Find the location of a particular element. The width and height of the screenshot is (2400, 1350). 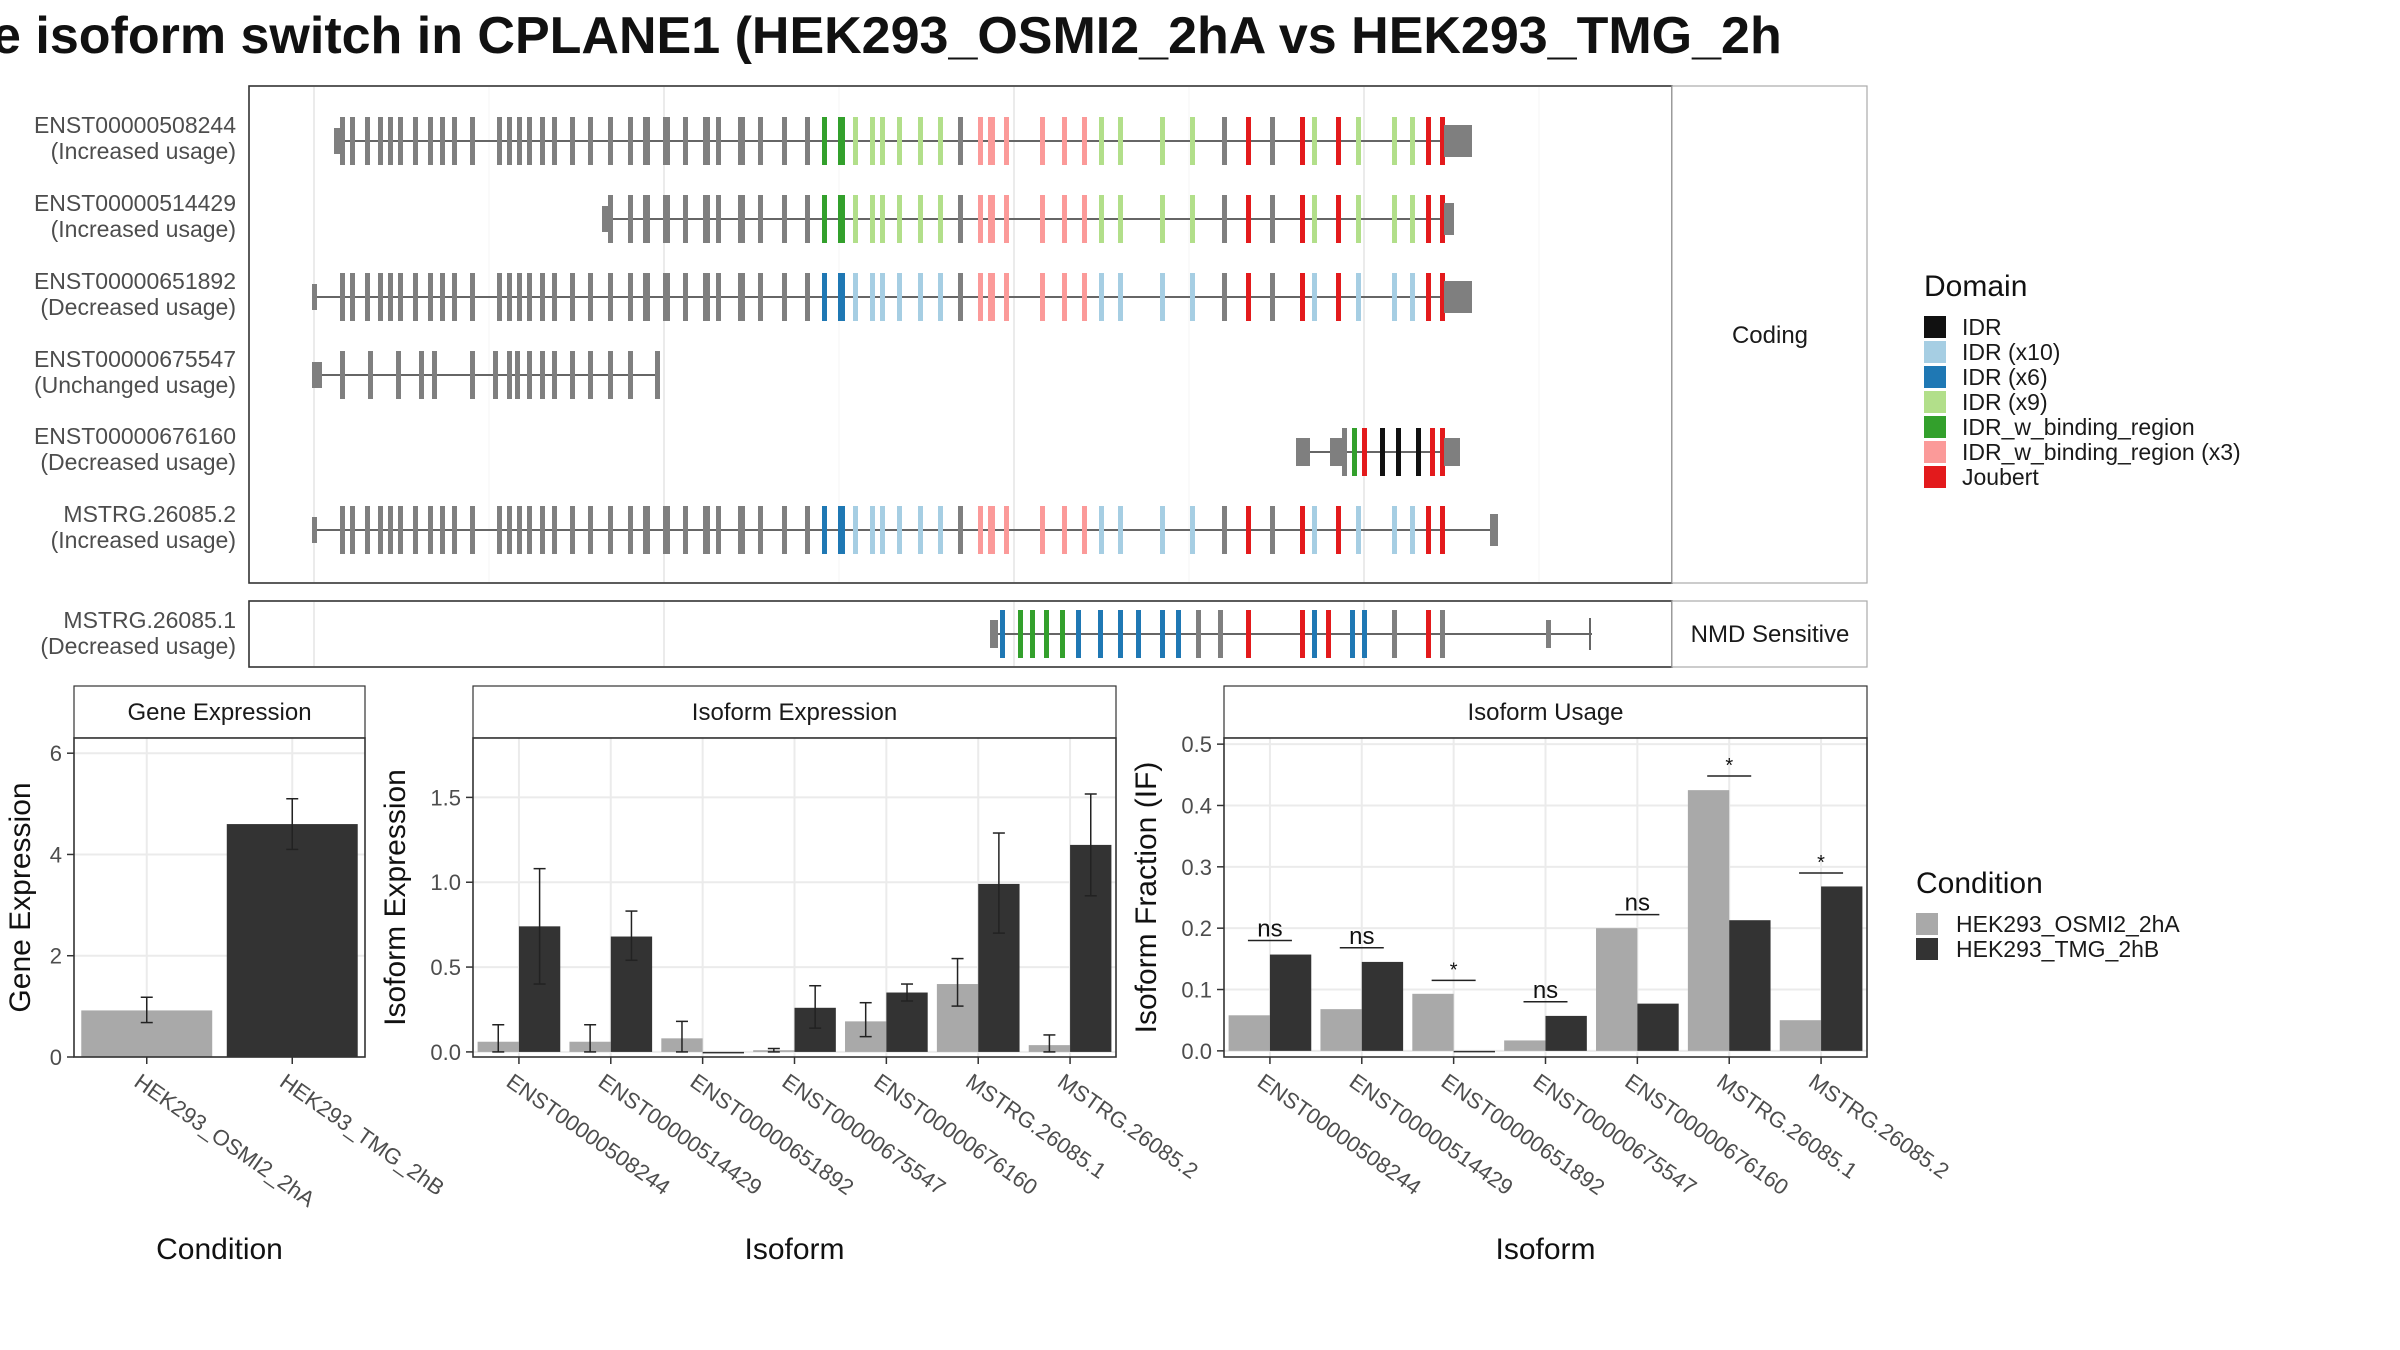

coding-strip is located at coordinates (1769, 334).